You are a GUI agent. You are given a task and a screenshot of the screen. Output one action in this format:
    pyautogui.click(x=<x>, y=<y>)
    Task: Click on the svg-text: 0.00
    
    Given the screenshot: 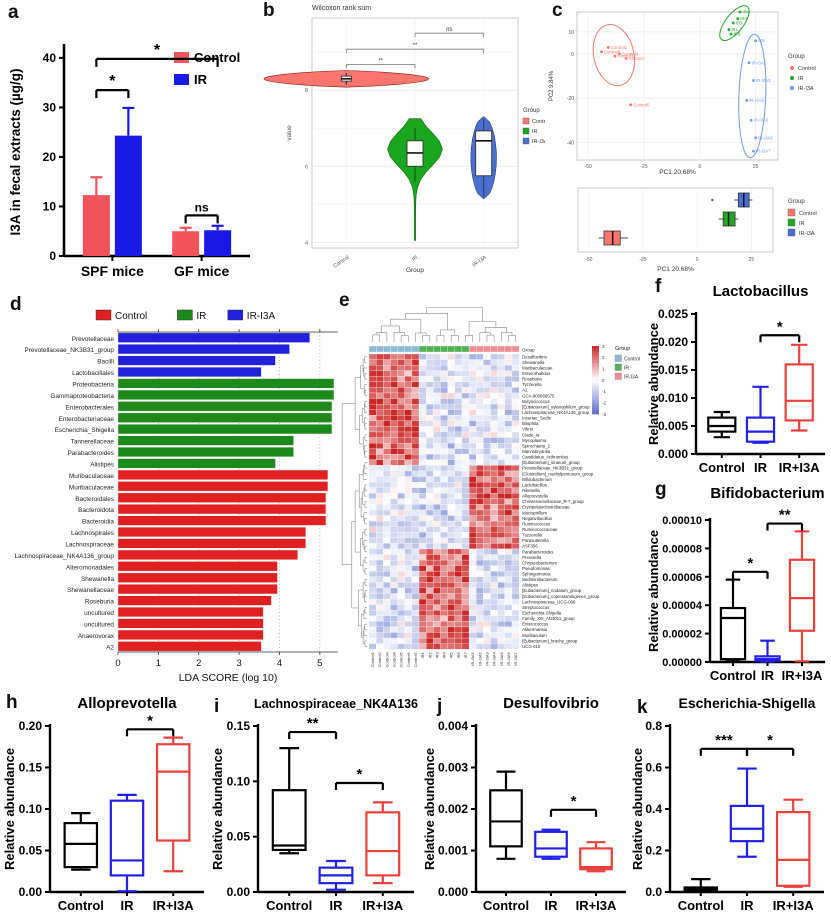 What is the action you would take?
    pyautogui.click(x=239, y=892)
    